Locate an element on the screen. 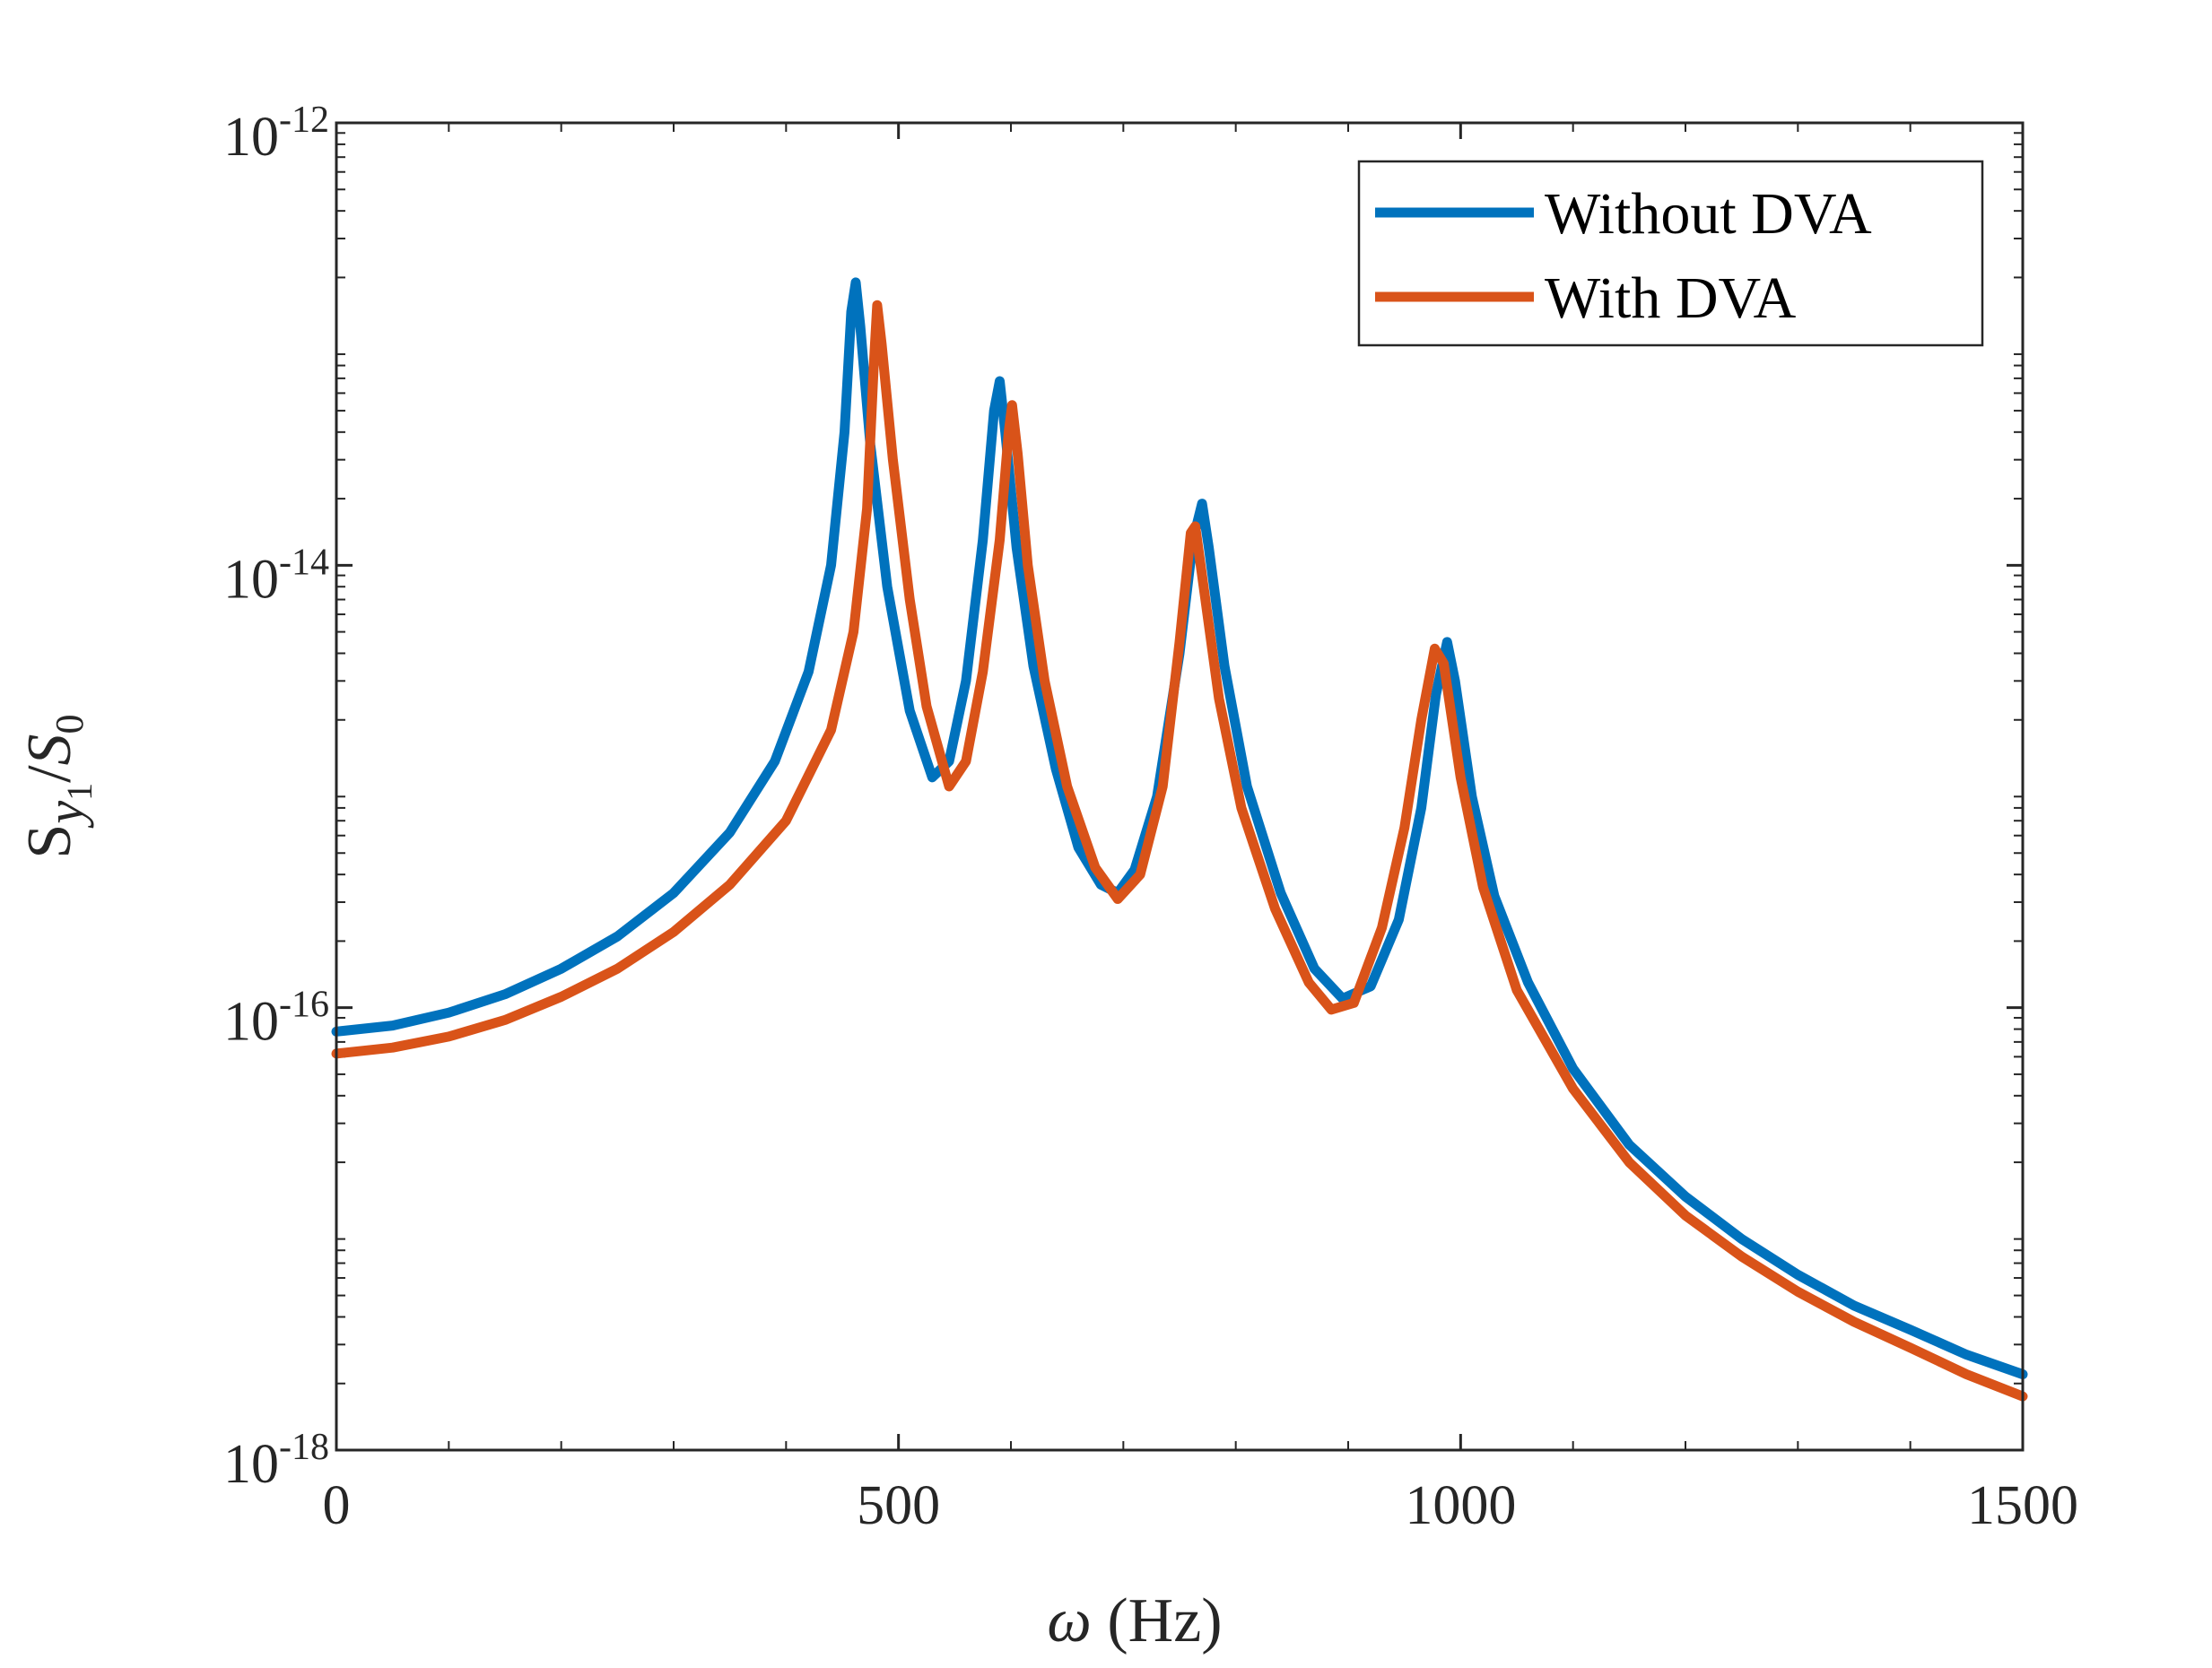  legend-label-without-dva: Without DVA is located at coordinates (1708, 214).